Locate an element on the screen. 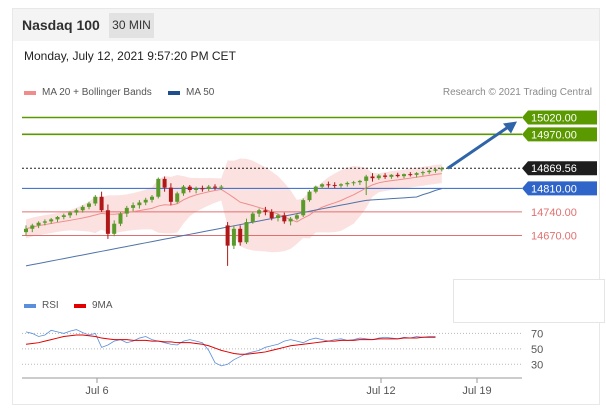 The image size is (606, 413). rsi-9ma-line is located at coordinates (230, 344).